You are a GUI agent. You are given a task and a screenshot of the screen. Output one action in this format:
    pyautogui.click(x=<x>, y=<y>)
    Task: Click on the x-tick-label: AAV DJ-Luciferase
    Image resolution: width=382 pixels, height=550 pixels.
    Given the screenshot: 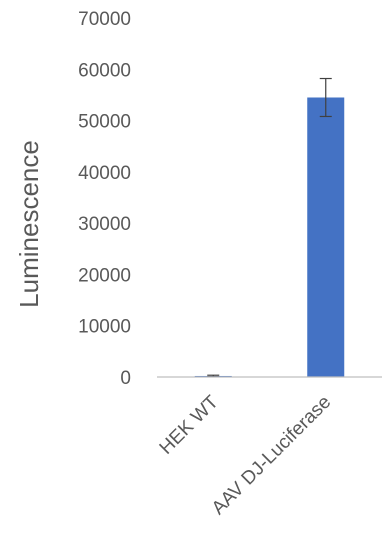 What is the action you would take?
    pyautogui.click(x=271, y=455)
    